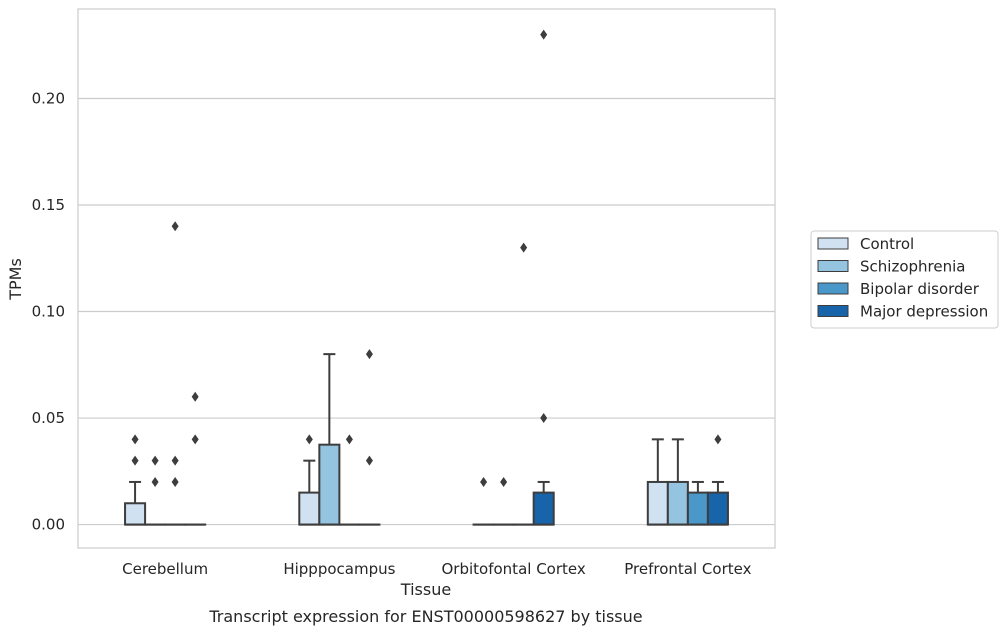 The image size is (1007, 634). Describe the element at coordinates (887, 244) in the screenshot. I see `legend-label: Control` at that location.